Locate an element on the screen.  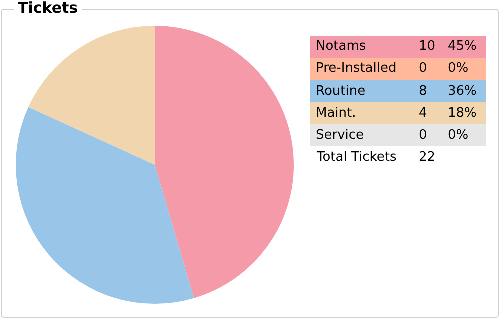
legend-label: Notams is located at coordinates (341, 46).